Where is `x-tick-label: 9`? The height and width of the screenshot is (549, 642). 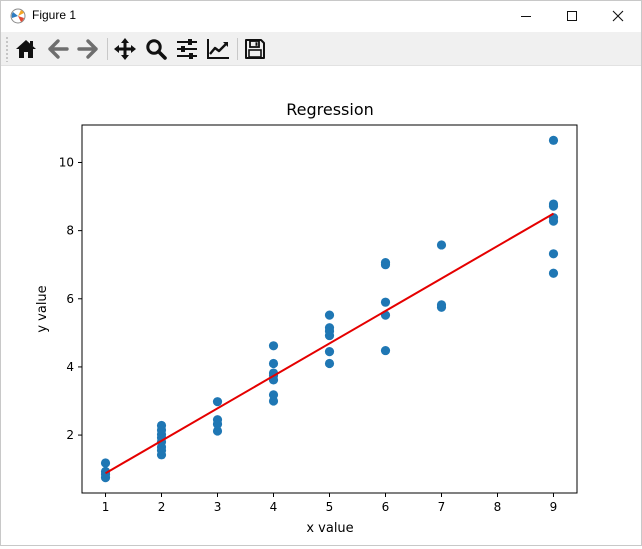 x-tick-label: 9 is located at coordinates (554, 507).